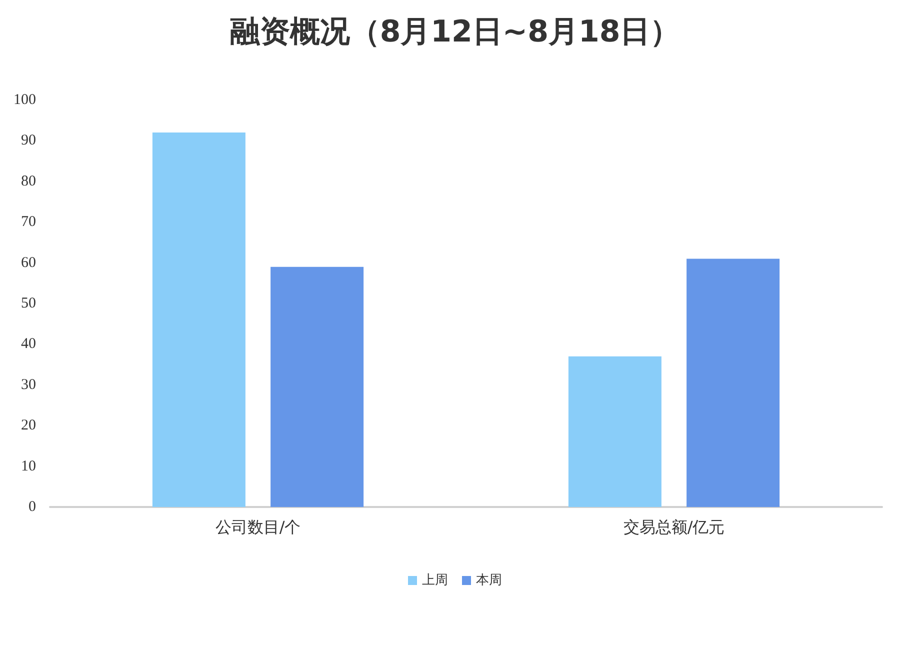 This screenshot has height=654, width=910. Describe the element at coordinates (28, 222) in the screenshot. I see `y-tick-label: 70` at that location.